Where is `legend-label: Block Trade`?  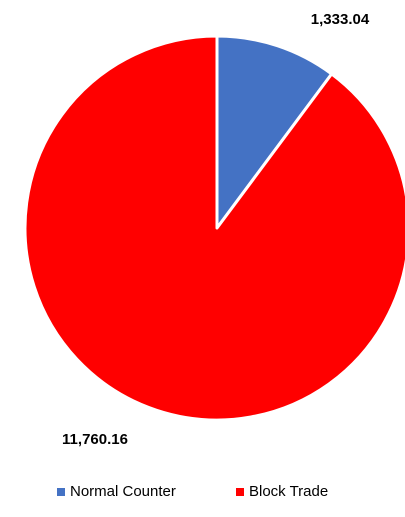 legend-label: Block Trade is located at coordinates (288, 491).